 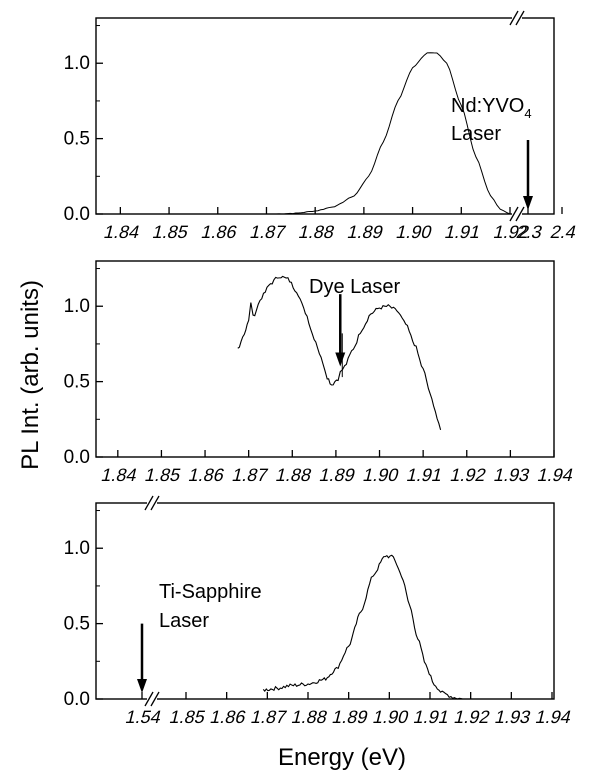 What do you see at coordinates (487, 106) in the screenshot?
I see `laser-label-main: Nd:YVO` at bounding box center [487, 106].